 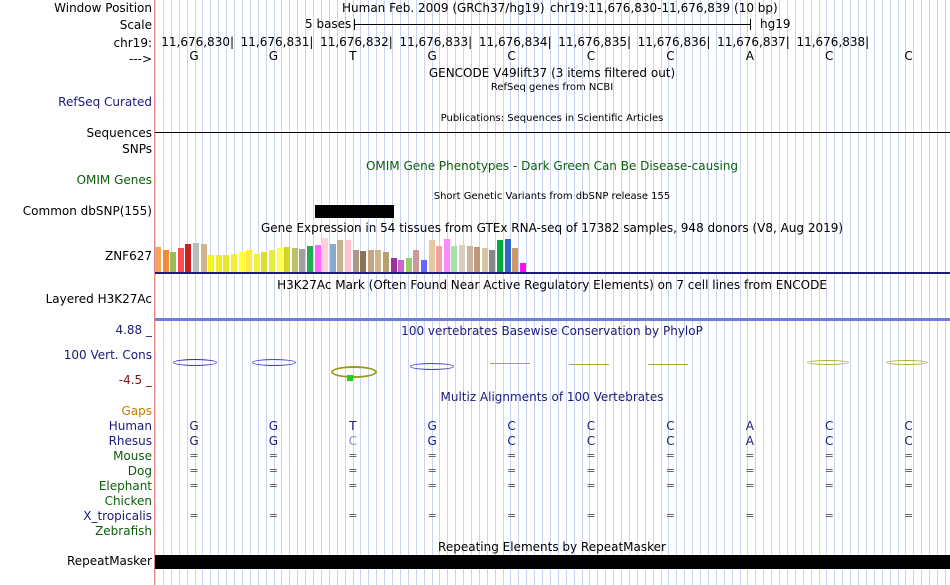 I want to click on dbsnp-variant, so click(x=354, y=211).